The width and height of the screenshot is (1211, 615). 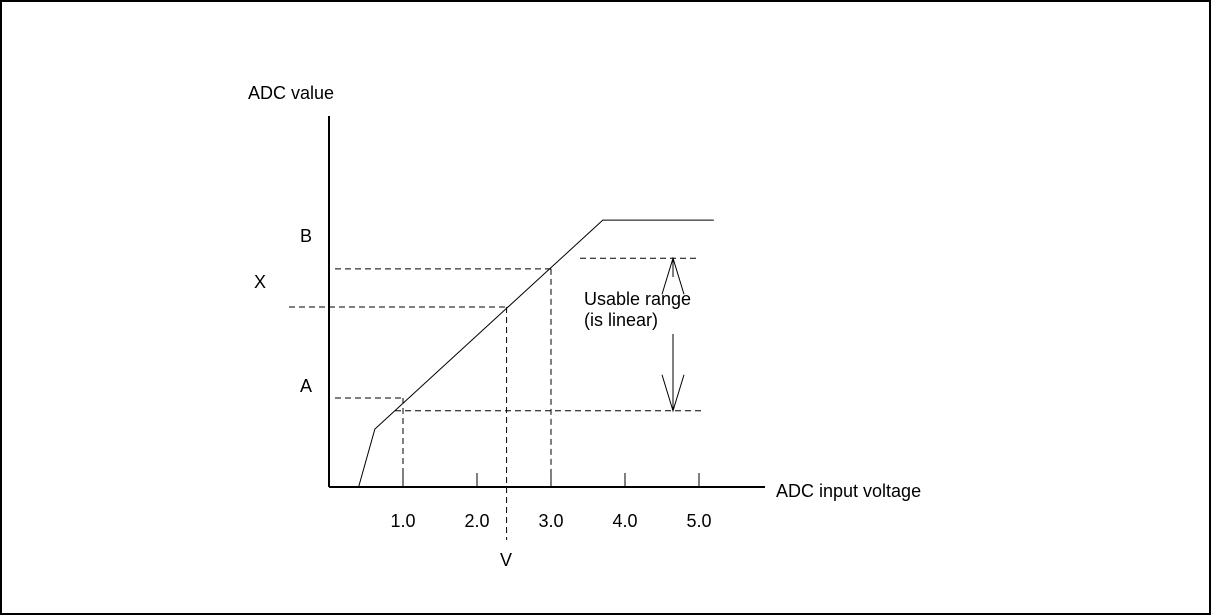 I want to click on annotation-line-1: Usable range, so click(x=637, y=299).